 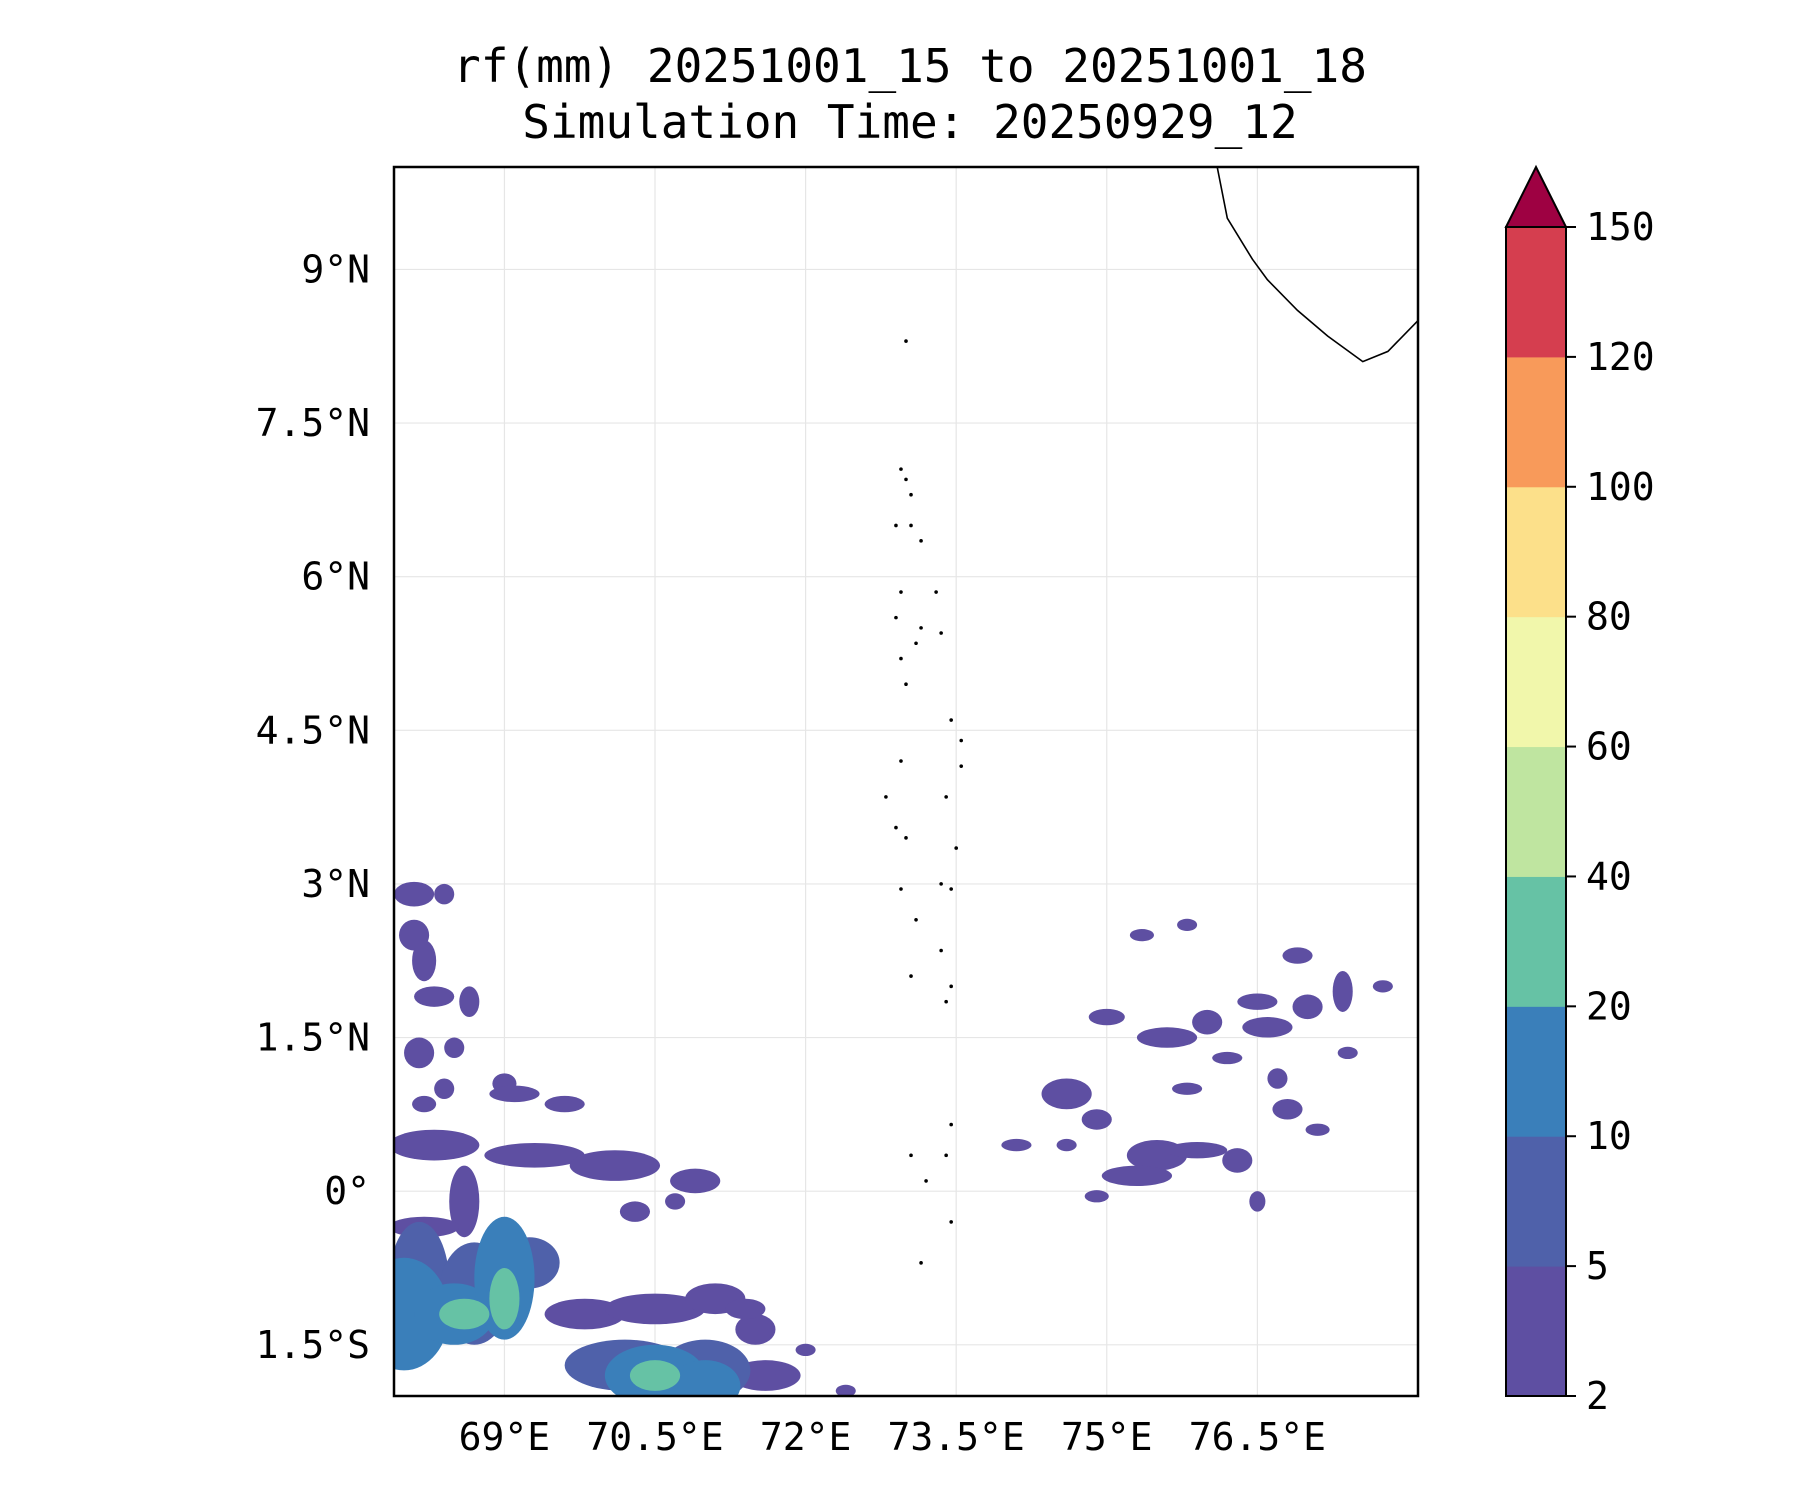 What do you see at coordinates (956, 1437) in the screenshot?
I see `lon-tick-label: 73.5°E` at bounding box center [956, 1437].